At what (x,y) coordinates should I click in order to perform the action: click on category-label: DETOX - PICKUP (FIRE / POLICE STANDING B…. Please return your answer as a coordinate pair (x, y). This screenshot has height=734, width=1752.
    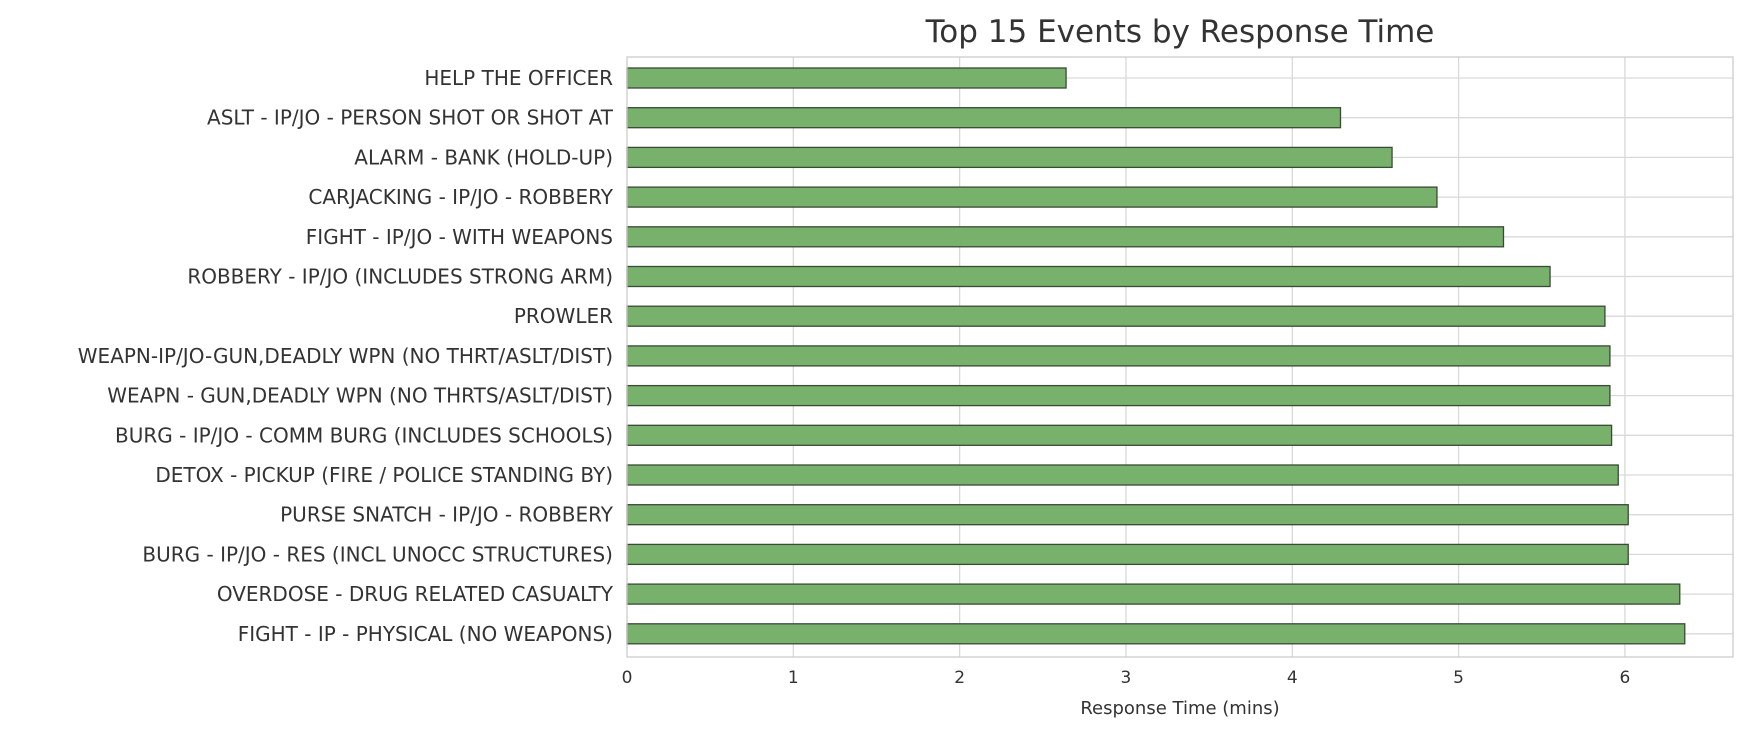
    Looking at the image, I should click on (384, 475).